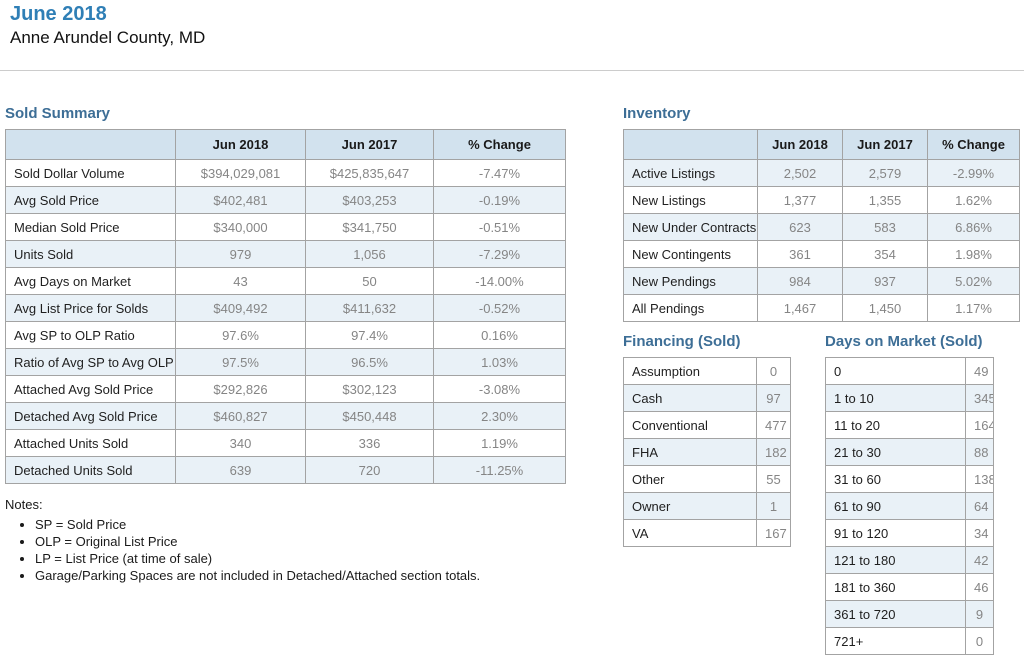 This screenshot has width=1024, height=660. Describe the element at coordinates (885, 308) in the screenshot. I see `cell-jun2017: 1,450` at that location.